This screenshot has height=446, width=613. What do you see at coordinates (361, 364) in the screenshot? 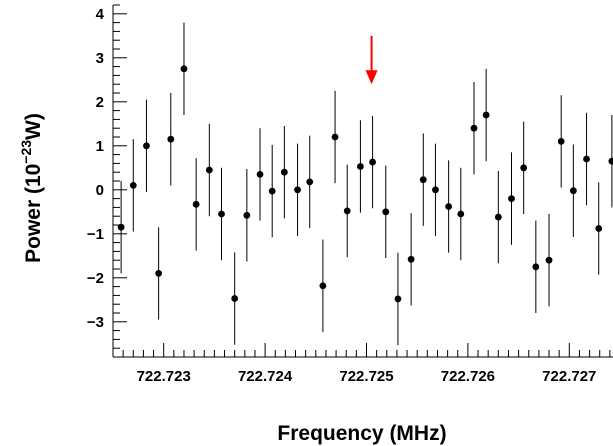
I see `x-axis: 722.723 722.724 722.725 722.726 722.727` at bounding box center [361, 364].